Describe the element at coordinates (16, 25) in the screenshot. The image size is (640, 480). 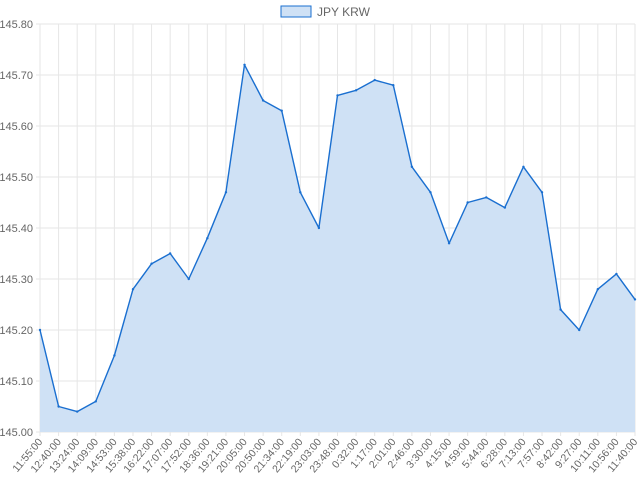
I see `y-tick-label: 145.80` at that location.